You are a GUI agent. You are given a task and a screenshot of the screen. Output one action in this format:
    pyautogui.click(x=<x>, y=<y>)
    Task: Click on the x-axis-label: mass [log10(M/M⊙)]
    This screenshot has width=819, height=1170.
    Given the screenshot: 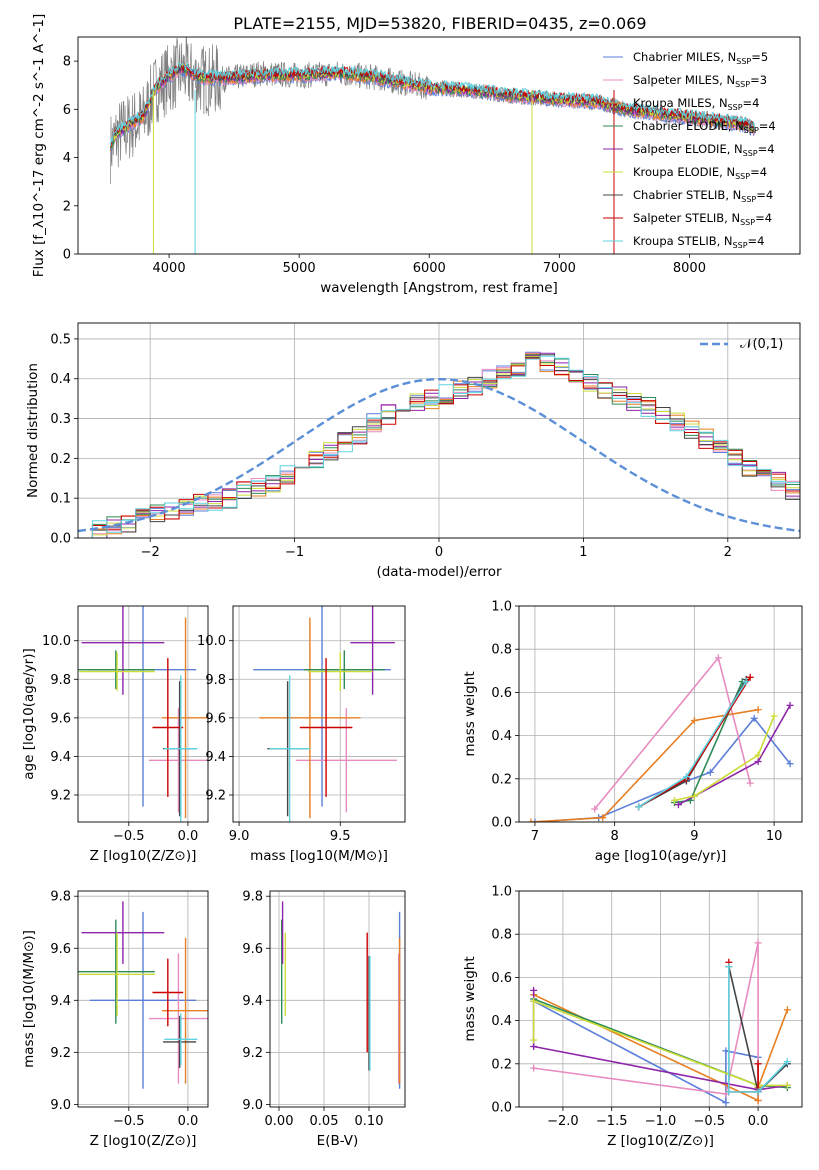 What is the action you would take?
    pyautogui.click(x=319, y=856)
    